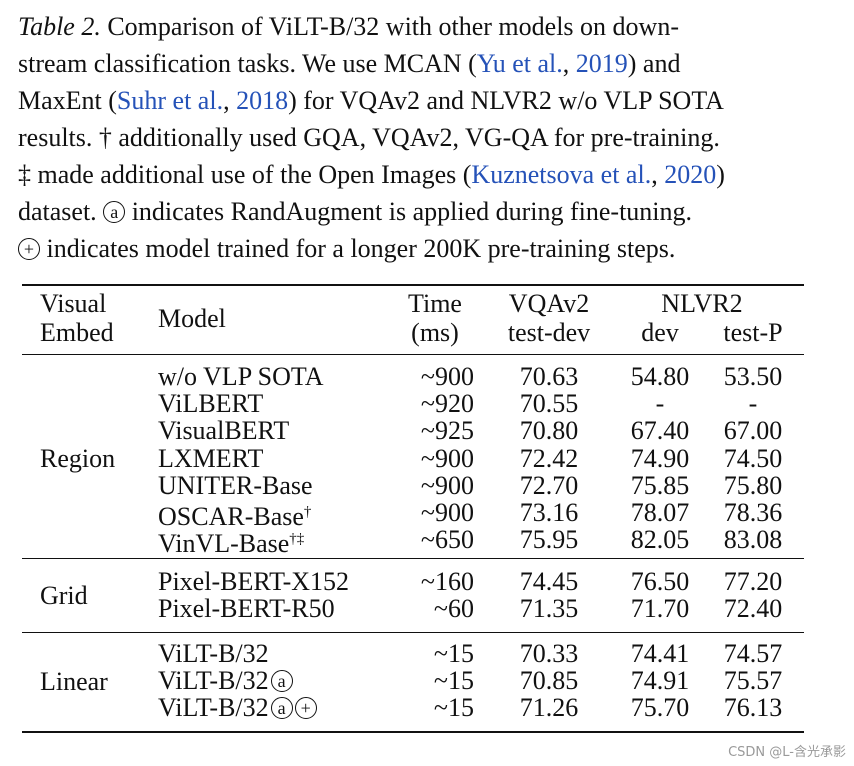 The width and height of the screenshot is (854, 766). I want to click on table-row: VinVL-Base†‡ ~650 75.95 82.05 83.08, so click(413, 541).